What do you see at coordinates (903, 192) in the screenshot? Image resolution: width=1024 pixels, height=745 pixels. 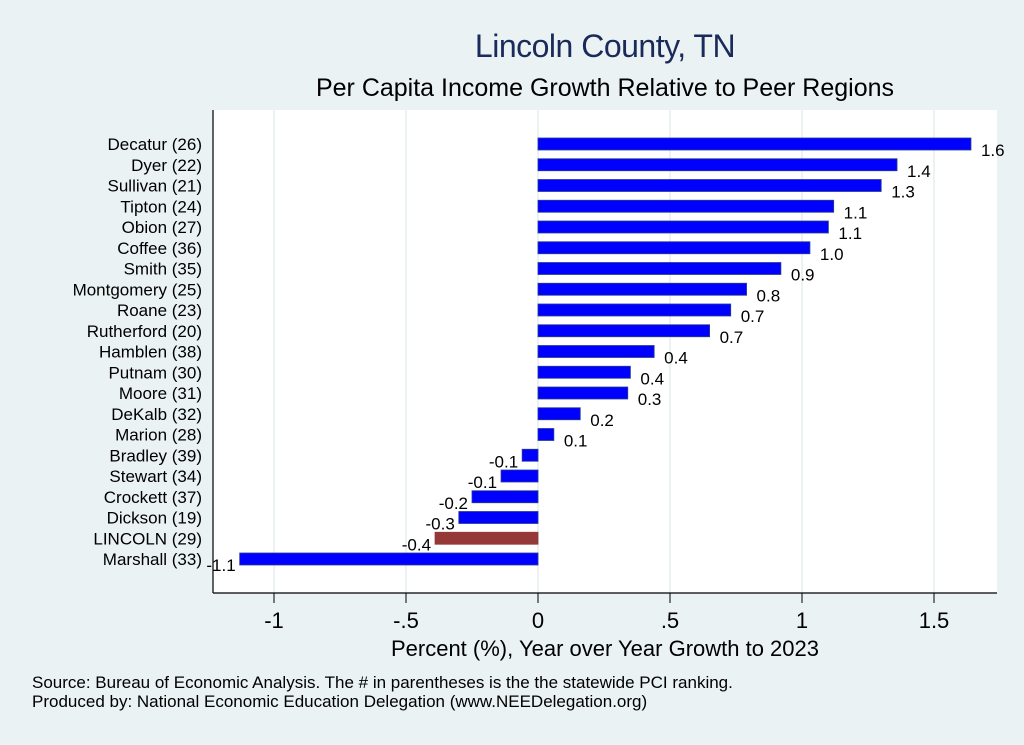 I see `data-label: 1.3` at bounding box center [903, 192].